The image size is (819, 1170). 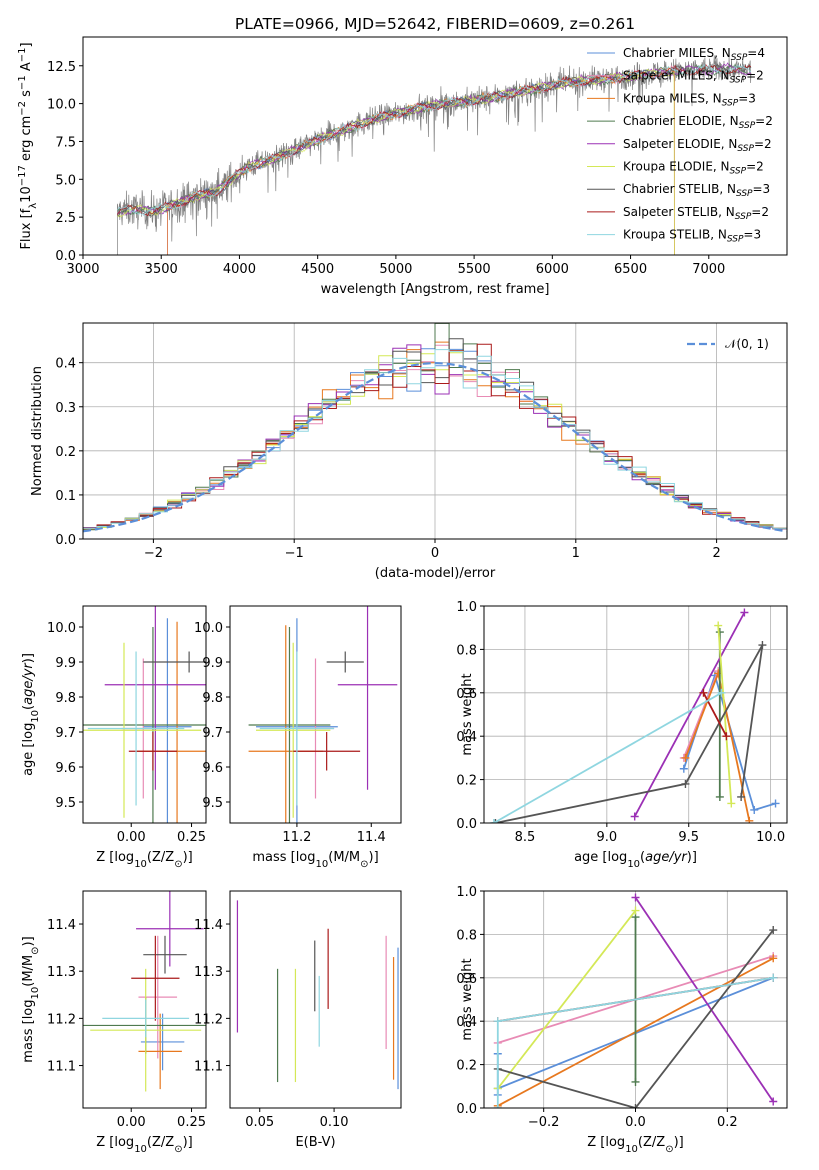 I want to click on model-spectrum-salp-stelib, so click(x=434, y=140).